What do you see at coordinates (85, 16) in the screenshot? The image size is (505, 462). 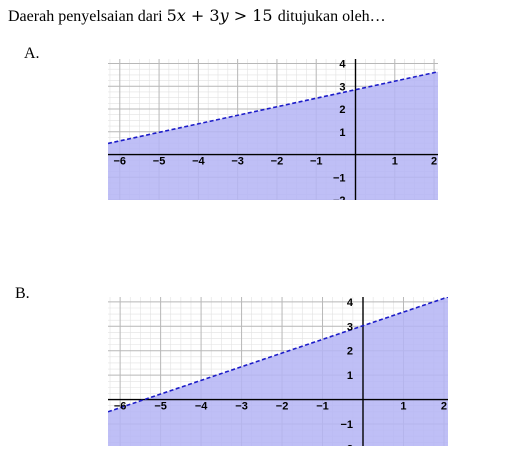 I see `question-prefix: Daerah penyelsaian dari` at bounding box center [85, 16].